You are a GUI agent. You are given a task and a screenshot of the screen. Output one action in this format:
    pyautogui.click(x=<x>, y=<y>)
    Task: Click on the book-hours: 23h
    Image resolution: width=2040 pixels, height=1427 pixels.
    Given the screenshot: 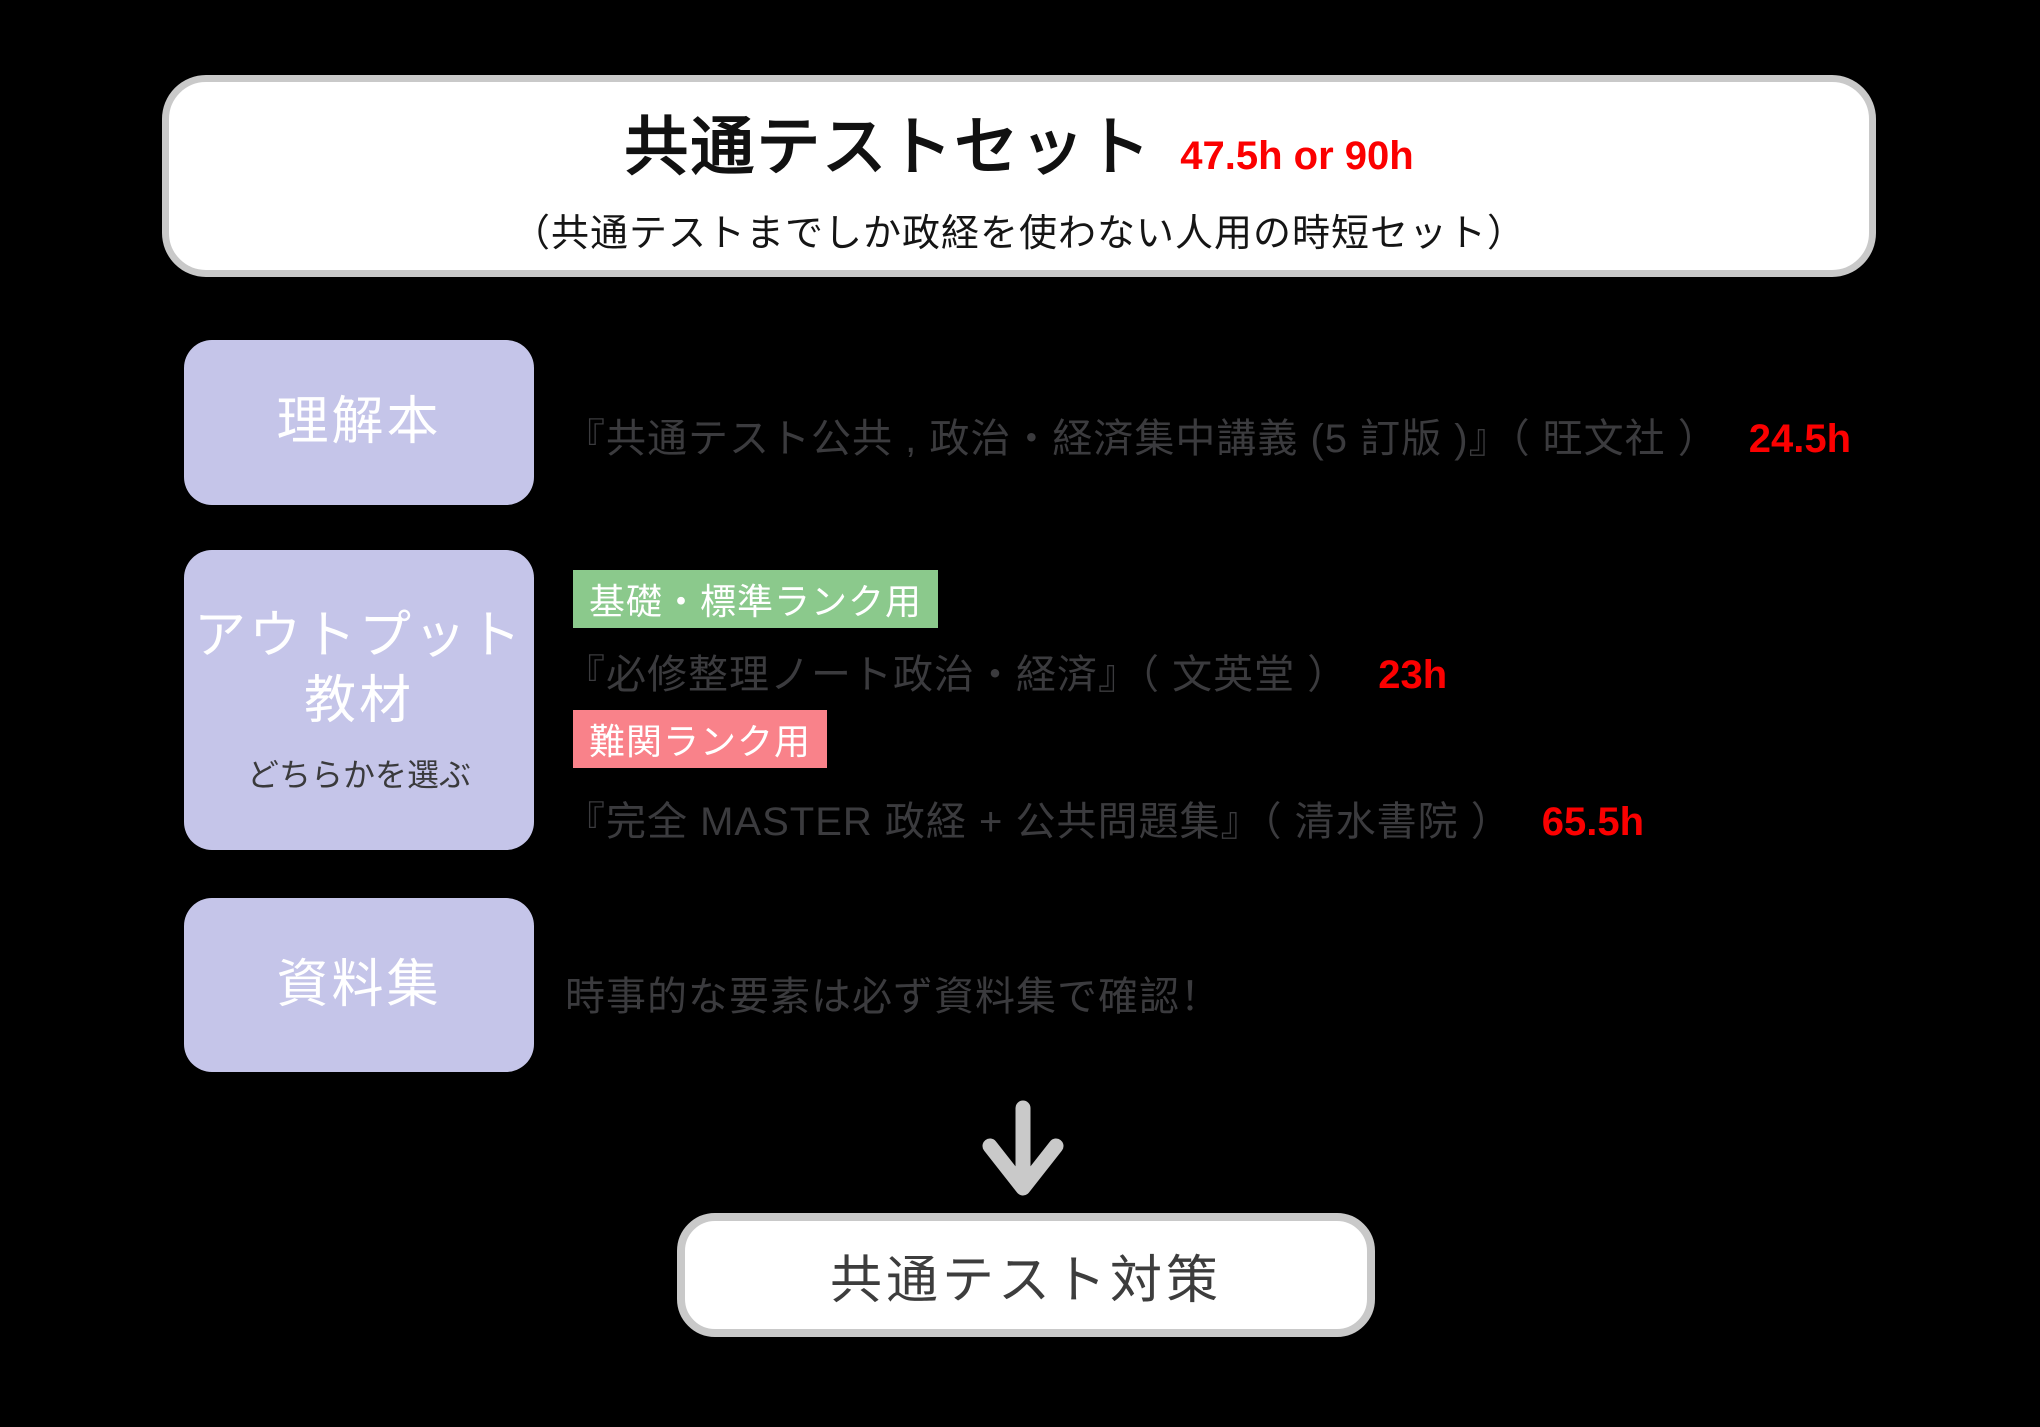 What is the action you would take?
    pyautogui.click(x=1413, y=675)
    